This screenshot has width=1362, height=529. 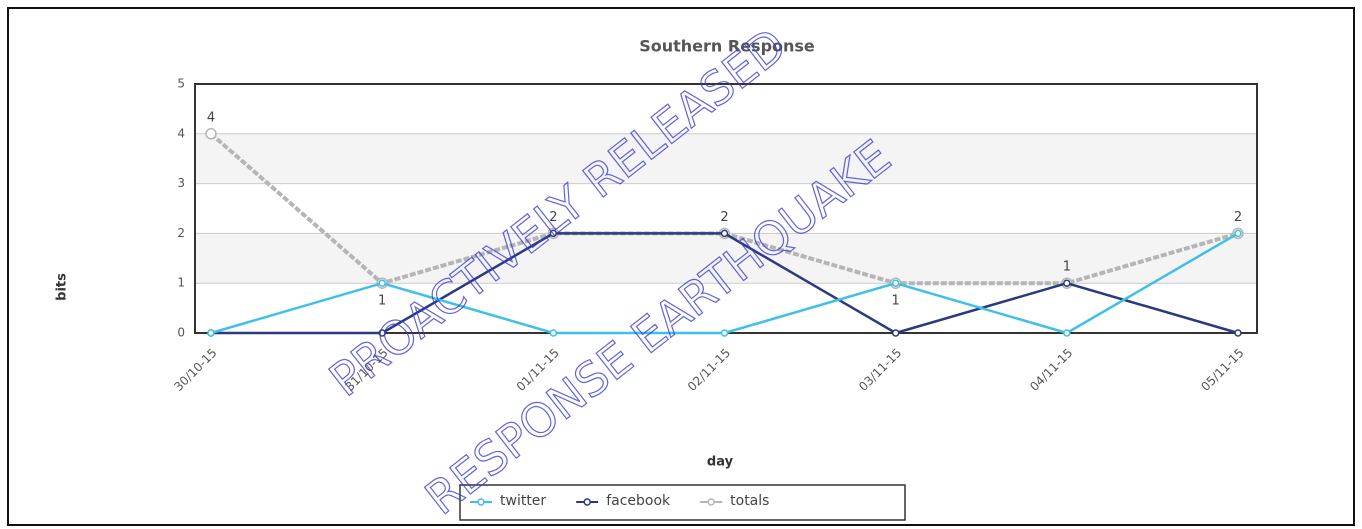 What do you see at coordinates (181, 183) in the screenshot?
I see `y-tick-label: 3` at bounding box center [181, 183].